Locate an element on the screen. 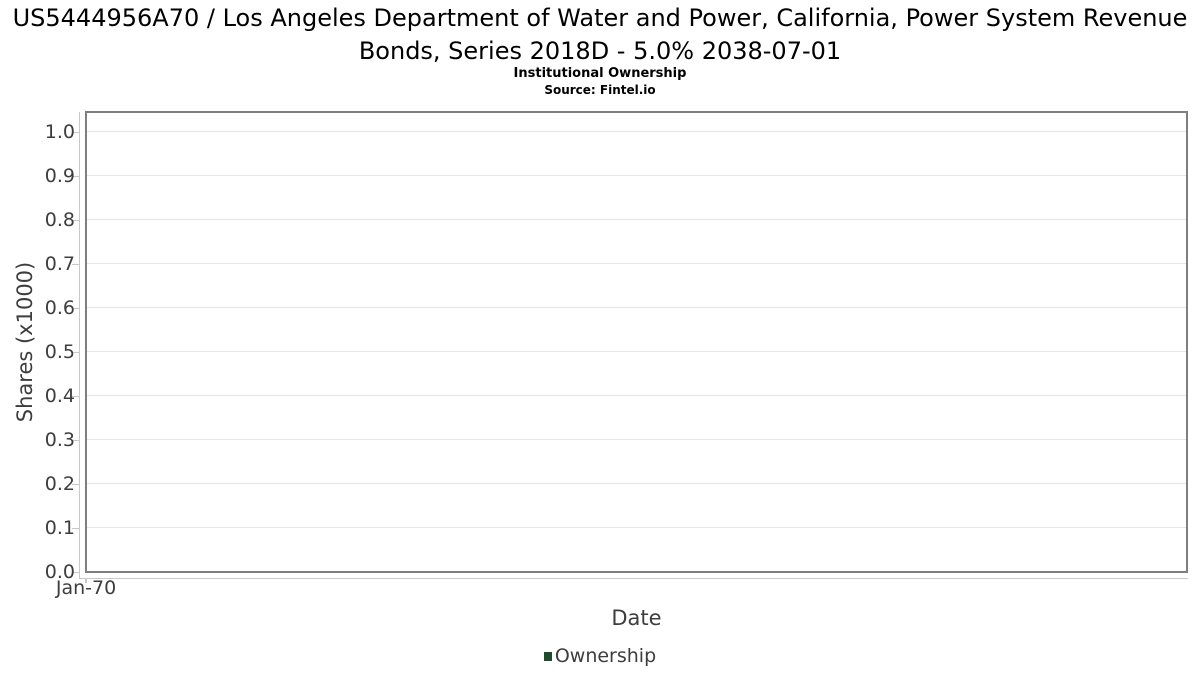  chart-subtitle: Institutional Ownership is located at coordinates (600, 73).